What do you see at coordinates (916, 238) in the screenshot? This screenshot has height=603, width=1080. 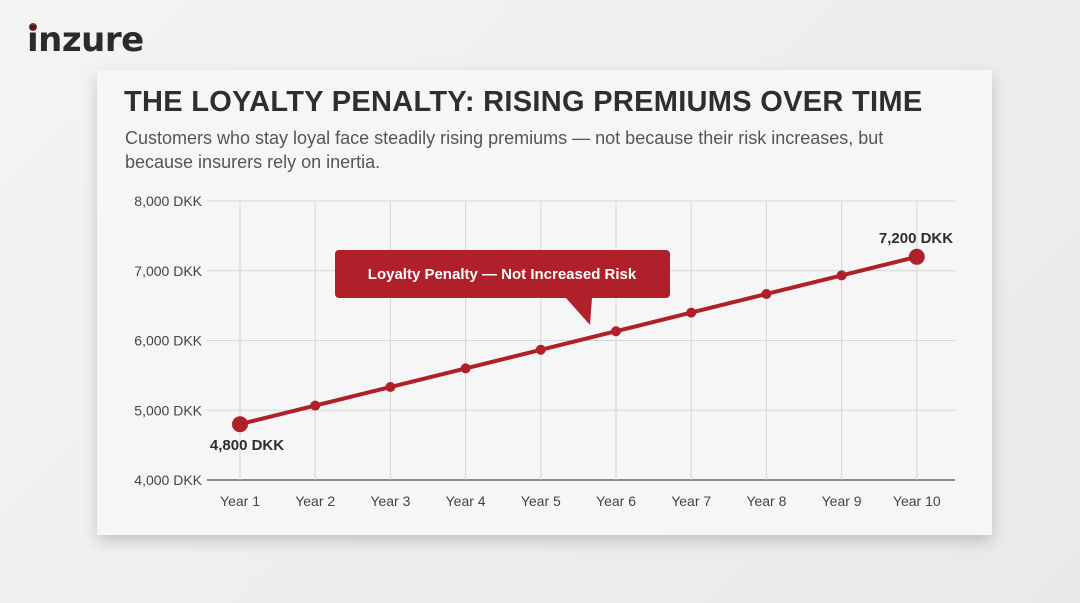 I see `end-value-label: 7,200 DKK` at bounding box center [916, 238].